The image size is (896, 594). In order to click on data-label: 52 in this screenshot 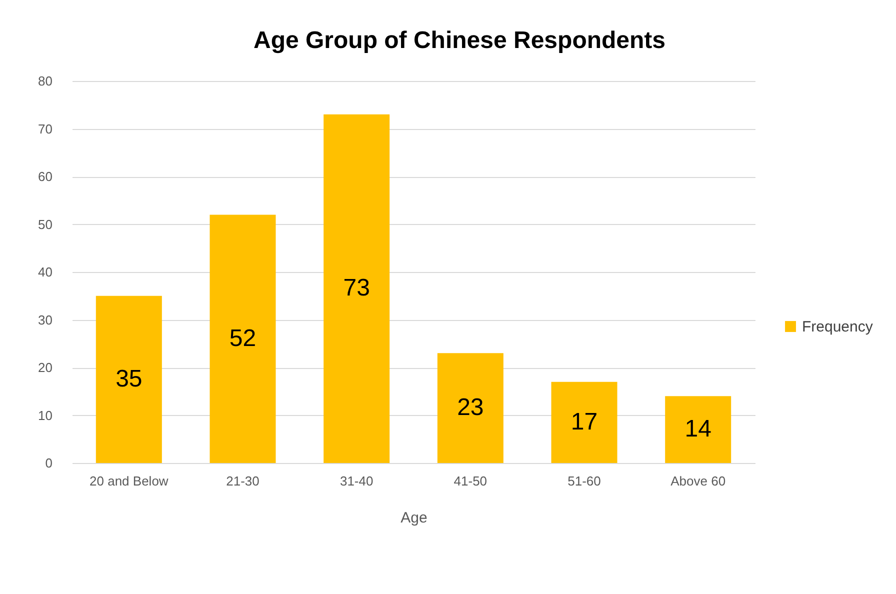, I will do `click(242, 338)`.